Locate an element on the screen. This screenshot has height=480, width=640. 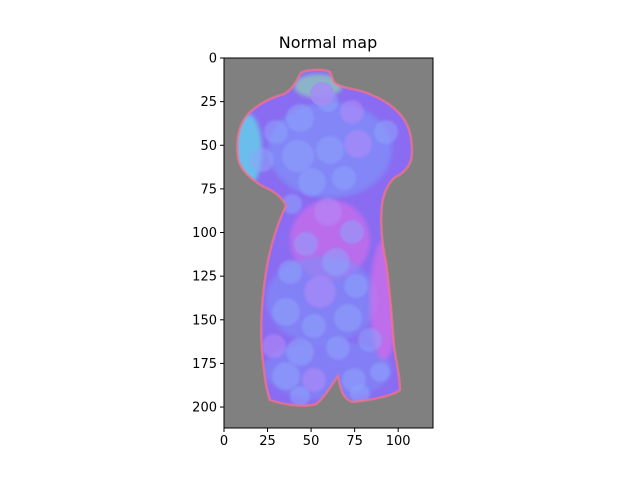
y-tick-label: 50 is located at coordinates (208, 146).